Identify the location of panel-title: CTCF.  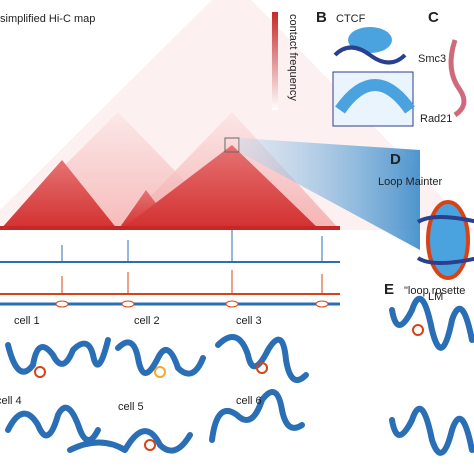
(351, 19).